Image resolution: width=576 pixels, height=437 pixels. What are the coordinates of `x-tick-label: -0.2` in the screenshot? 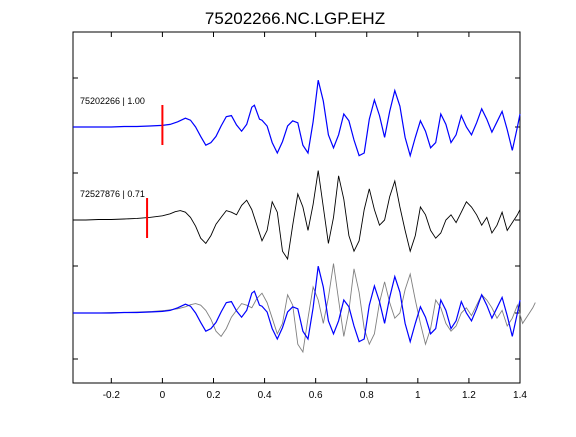 It's located at (112, 395).